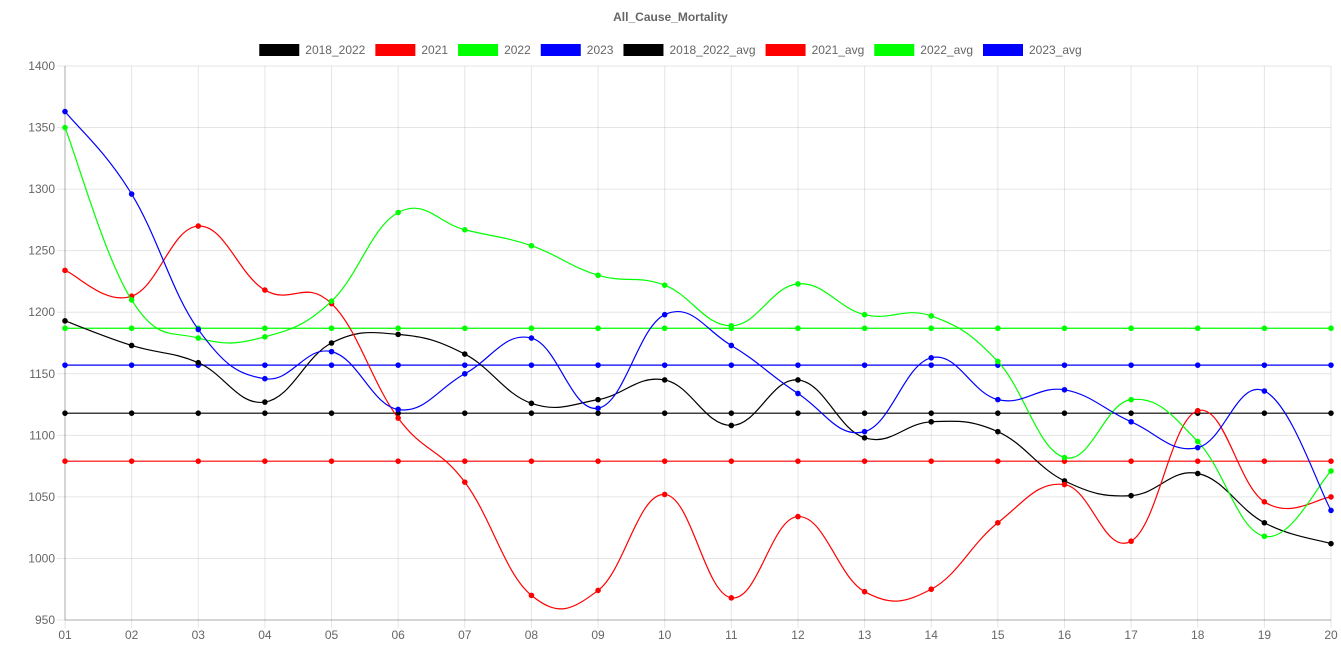  I want to click on legend-item-2021: 2021, so click(411, 50).